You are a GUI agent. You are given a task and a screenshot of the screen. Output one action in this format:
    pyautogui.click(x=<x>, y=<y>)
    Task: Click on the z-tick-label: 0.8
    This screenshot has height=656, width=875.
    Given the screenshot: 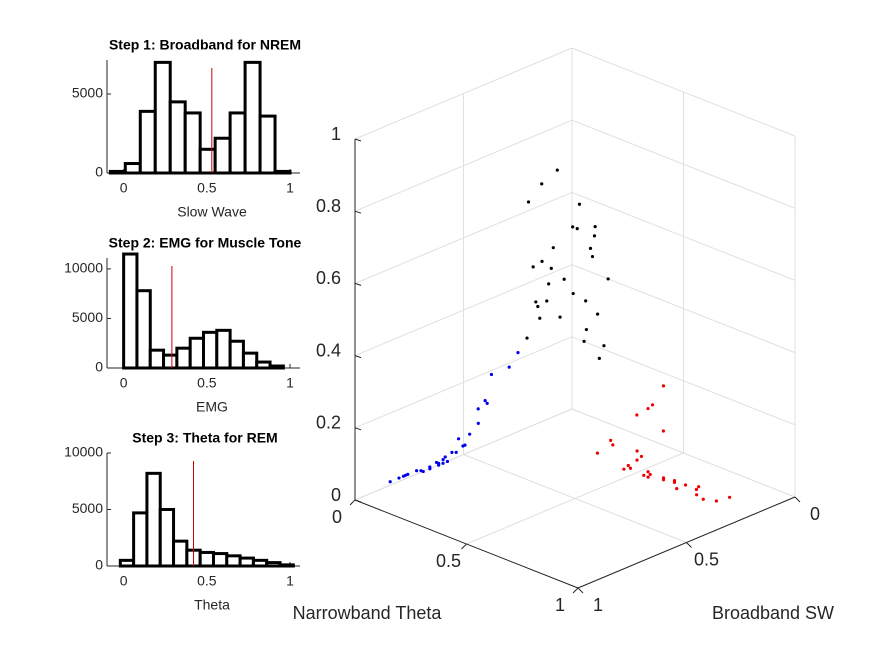 What is the action you would take?
    pyautogui.click(x=328, y=206)
    